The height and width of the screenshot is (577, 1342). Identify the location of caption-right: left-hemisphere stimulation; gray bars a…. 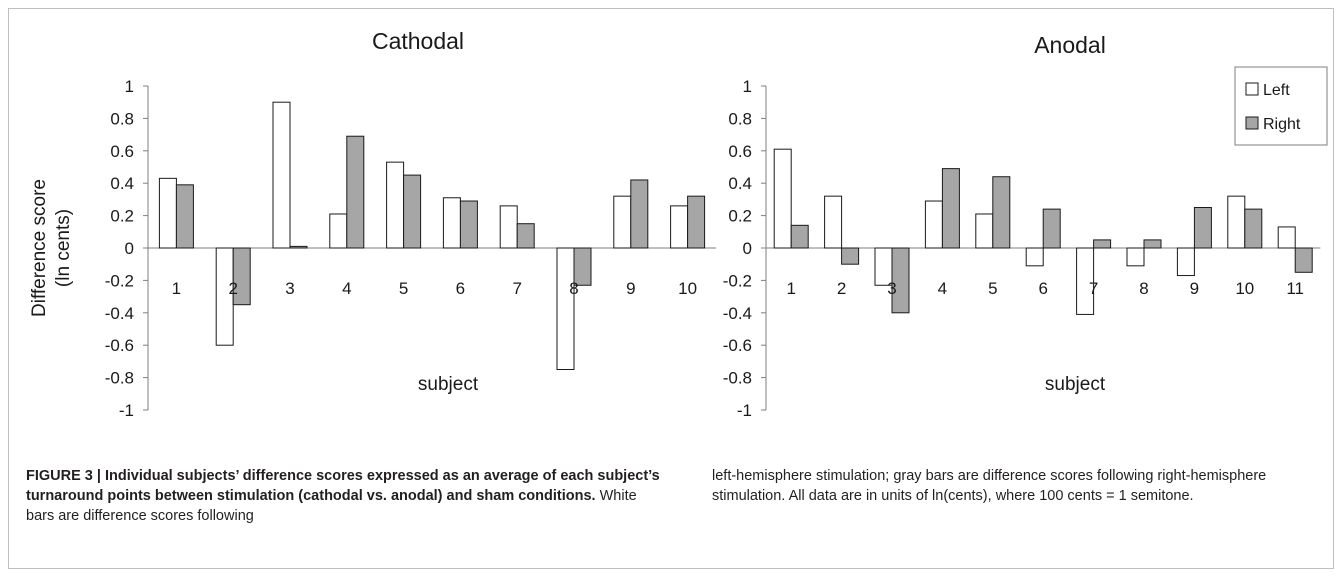
(989, 486).